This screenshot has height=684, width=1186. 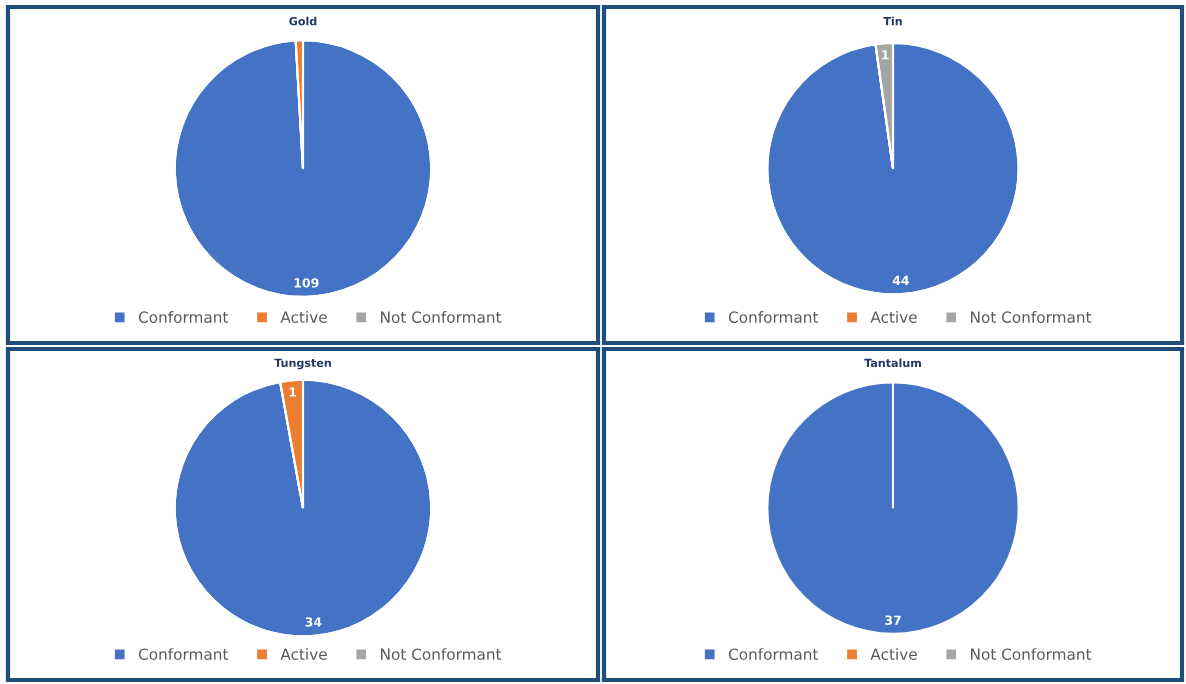 What do you see at coordinates (306, 283) in the screenshot?
I see `data-label: 109` at bounding box center [306, 283].